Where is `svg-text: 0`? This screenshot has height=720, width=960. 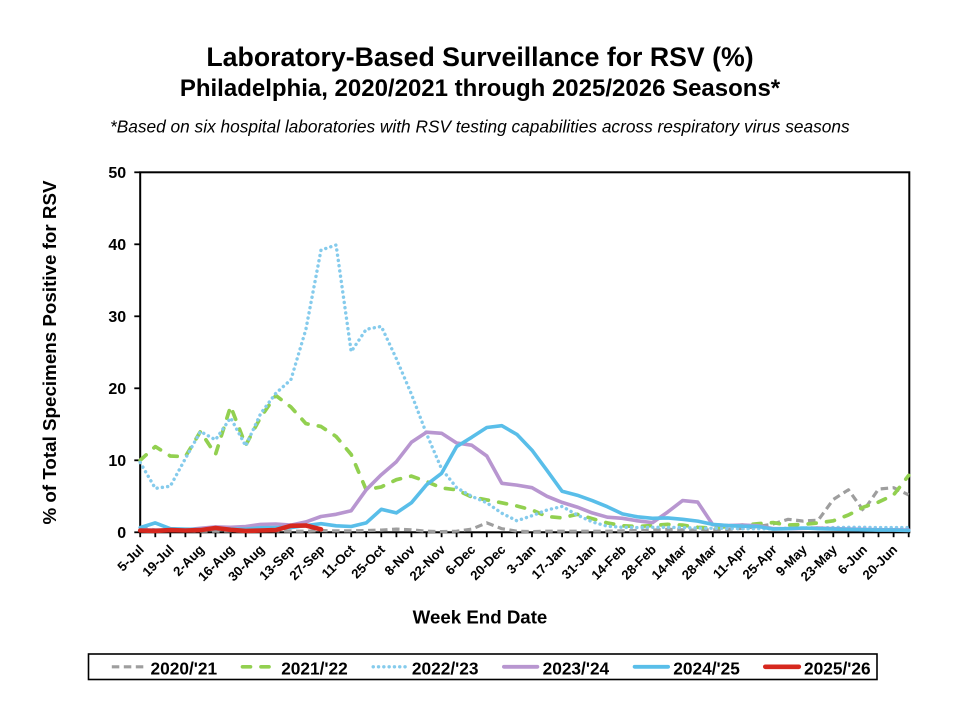
svg-text: 0 is located at coordinates (121, 533).